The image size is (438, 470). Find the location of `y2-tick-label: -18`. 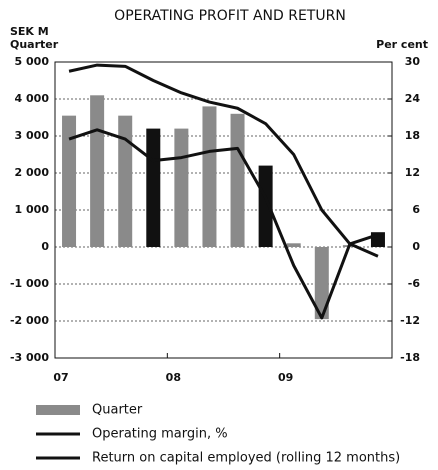

y2-tick-label: -18 is located at coordinates (410, 357).